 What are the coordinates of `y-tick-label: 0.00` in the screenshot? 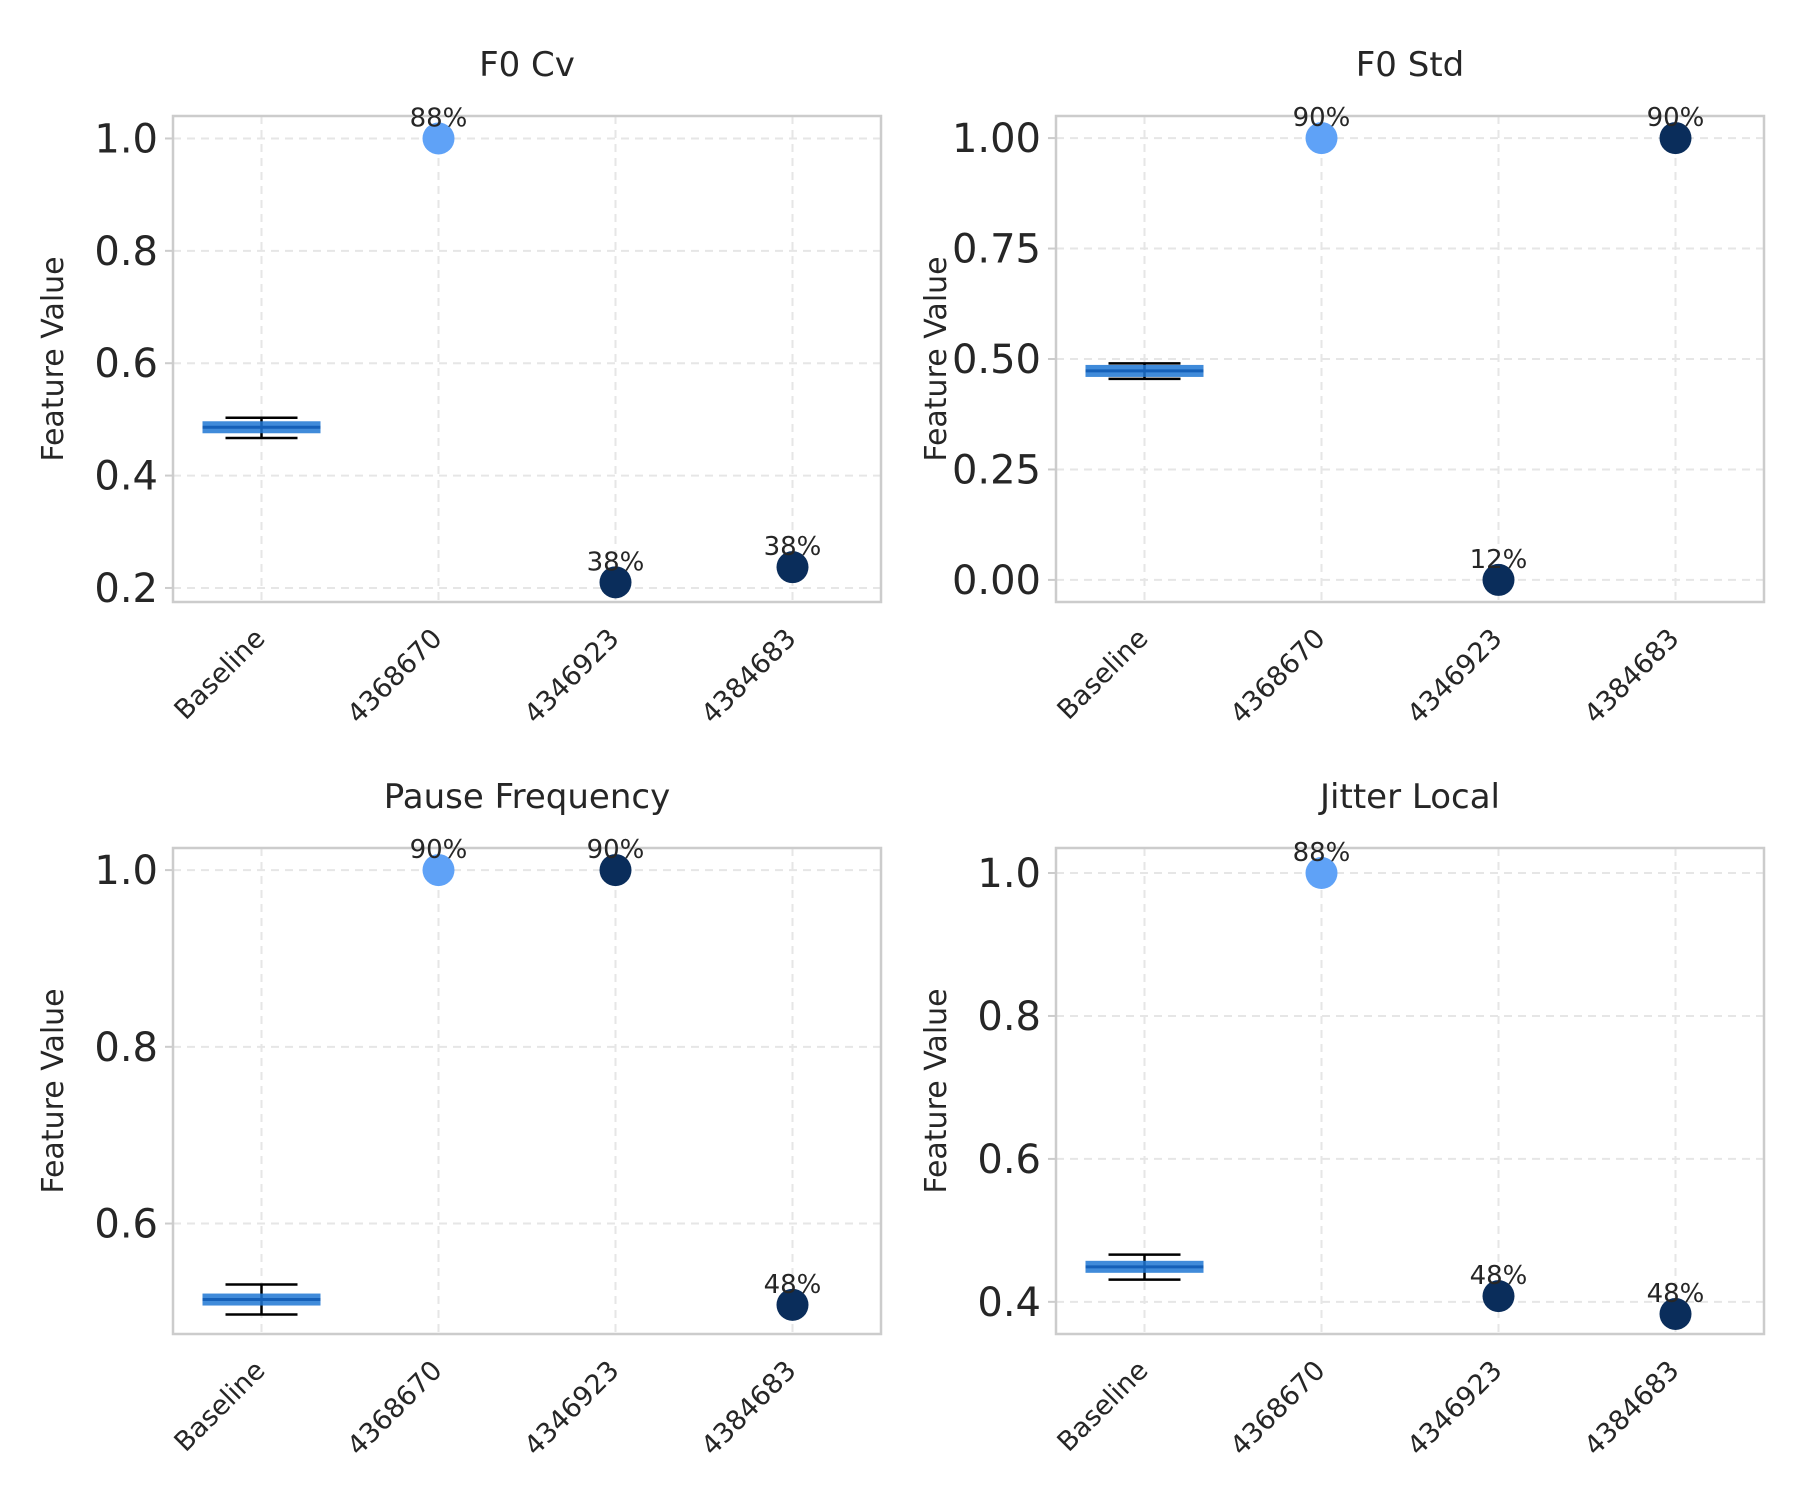 It's located at (996, 581).